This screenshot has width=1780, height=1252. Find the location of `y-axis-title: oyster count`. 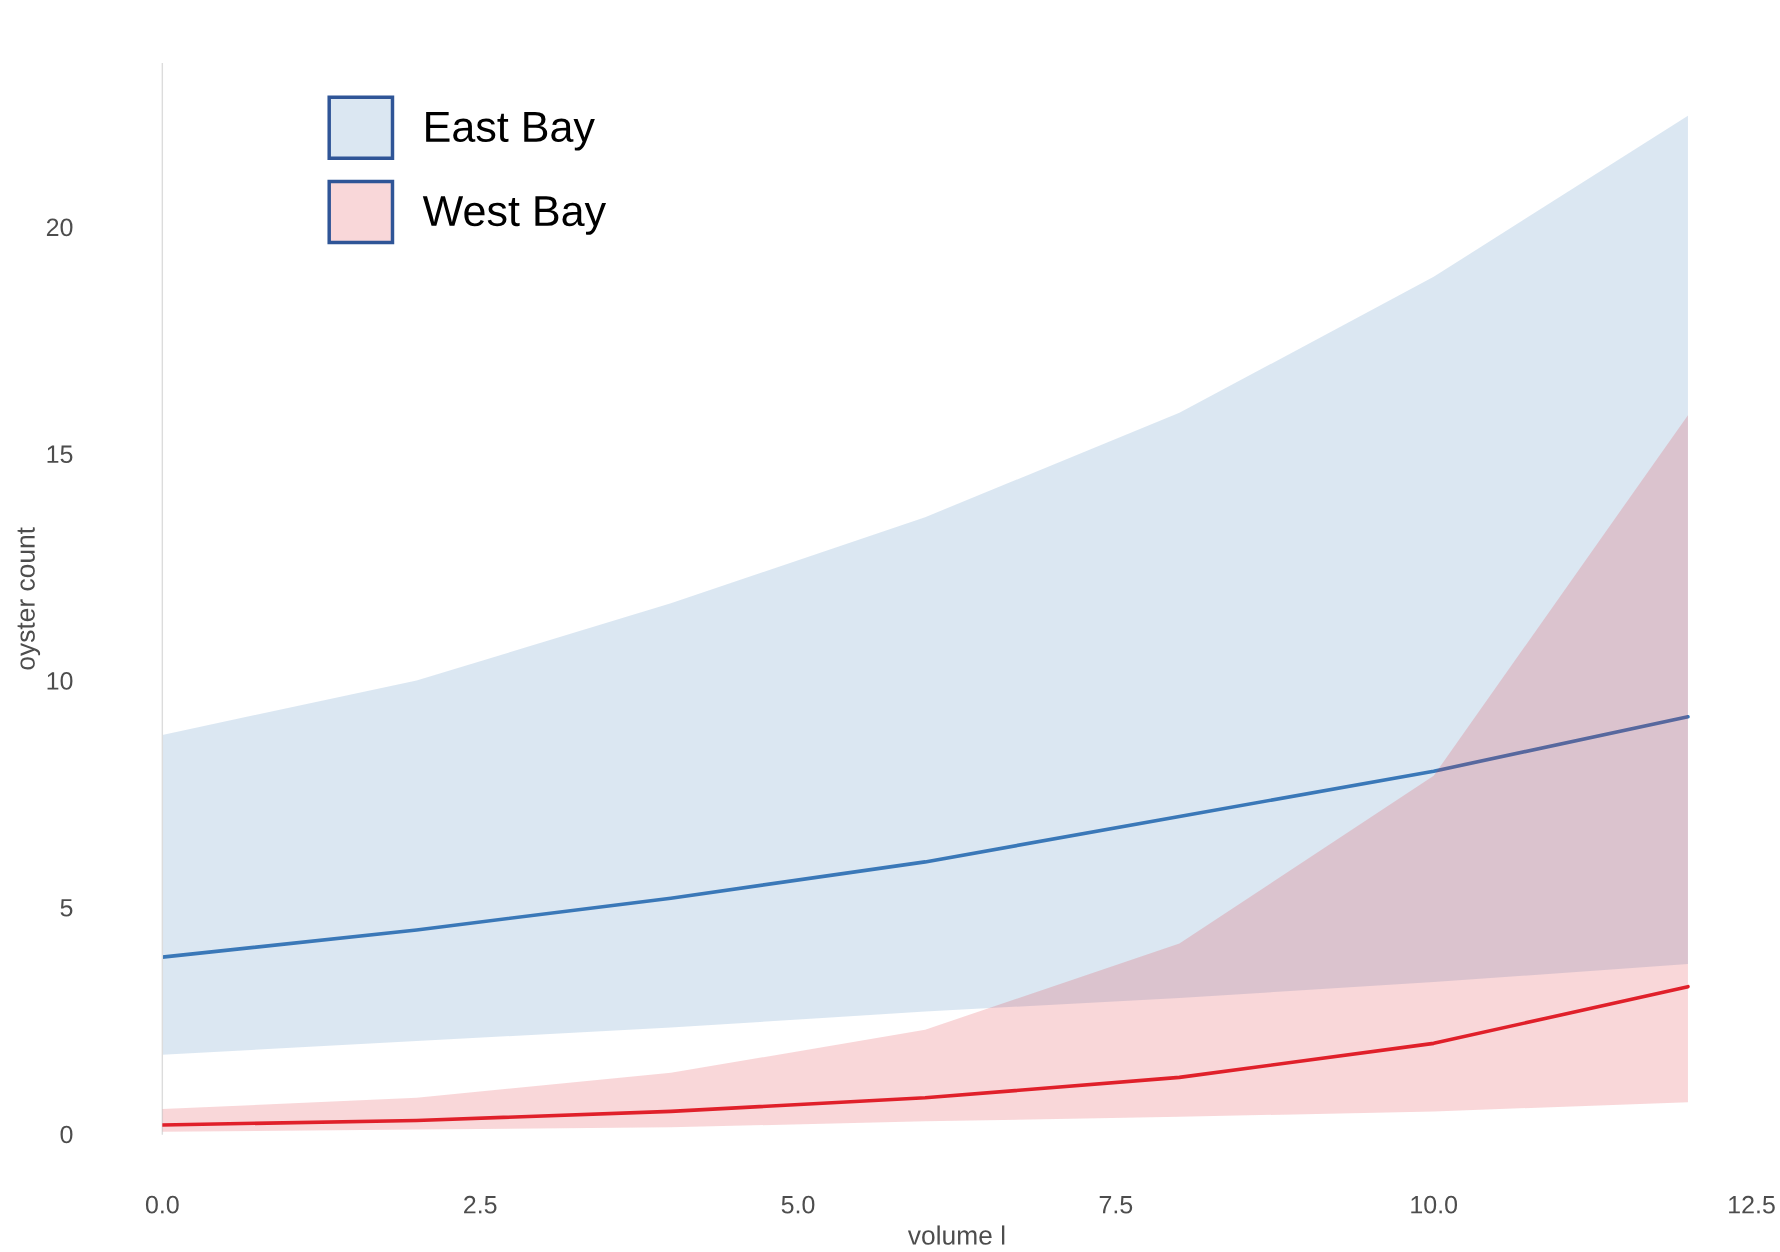

y-axis-title: oyster count is located at coordinates (29, 598).